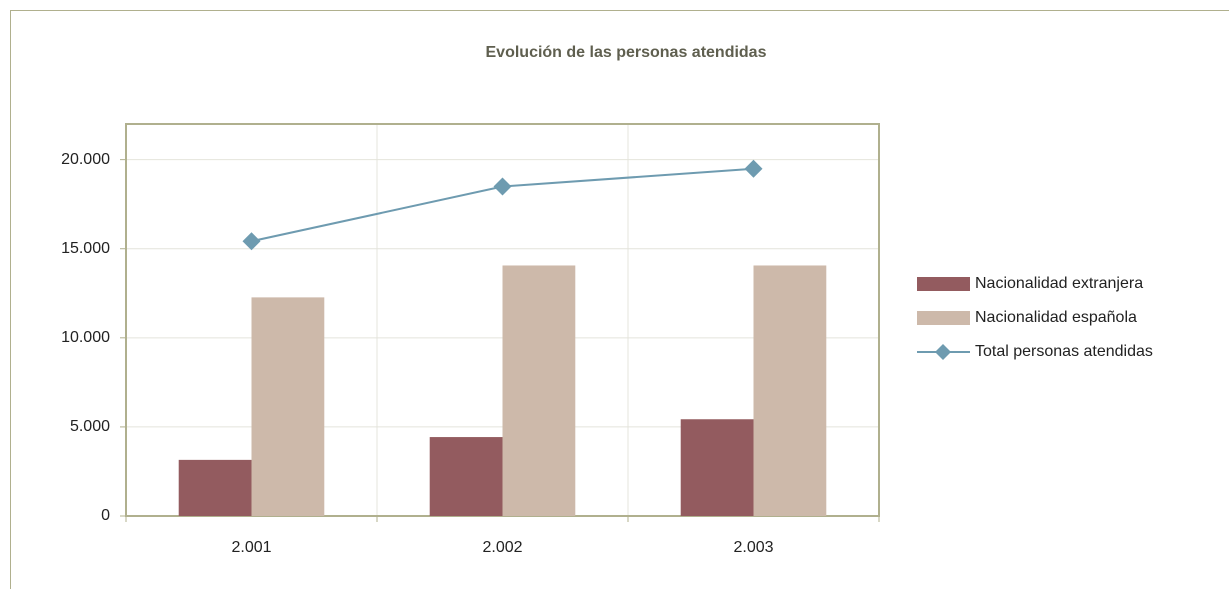  I want to click on x-tick-label: 2.003, so click(753, 547).